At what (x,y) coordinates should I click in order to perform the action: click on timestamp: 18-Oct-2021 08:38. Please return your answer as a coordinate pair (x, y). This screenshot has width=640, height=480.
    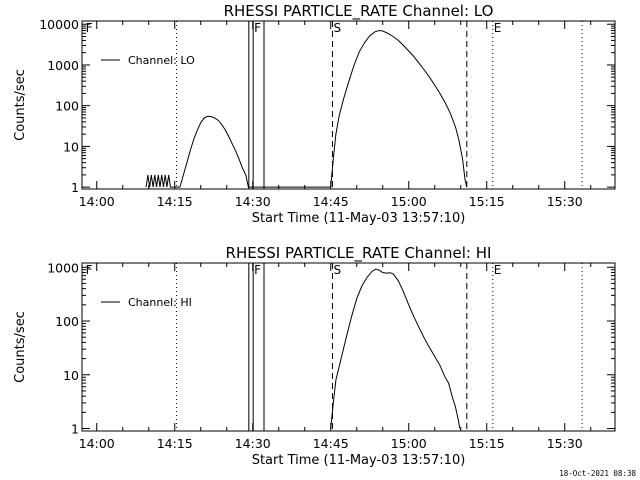
    Looking at the image, I should click on (597, 473).